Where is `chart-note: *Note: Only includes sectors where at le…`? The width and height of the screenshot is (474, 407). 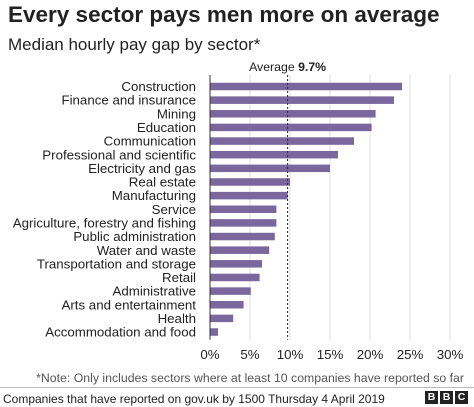
chart-note: *Note: Only includes sectors where at le… is located at coordinates (250, 378).